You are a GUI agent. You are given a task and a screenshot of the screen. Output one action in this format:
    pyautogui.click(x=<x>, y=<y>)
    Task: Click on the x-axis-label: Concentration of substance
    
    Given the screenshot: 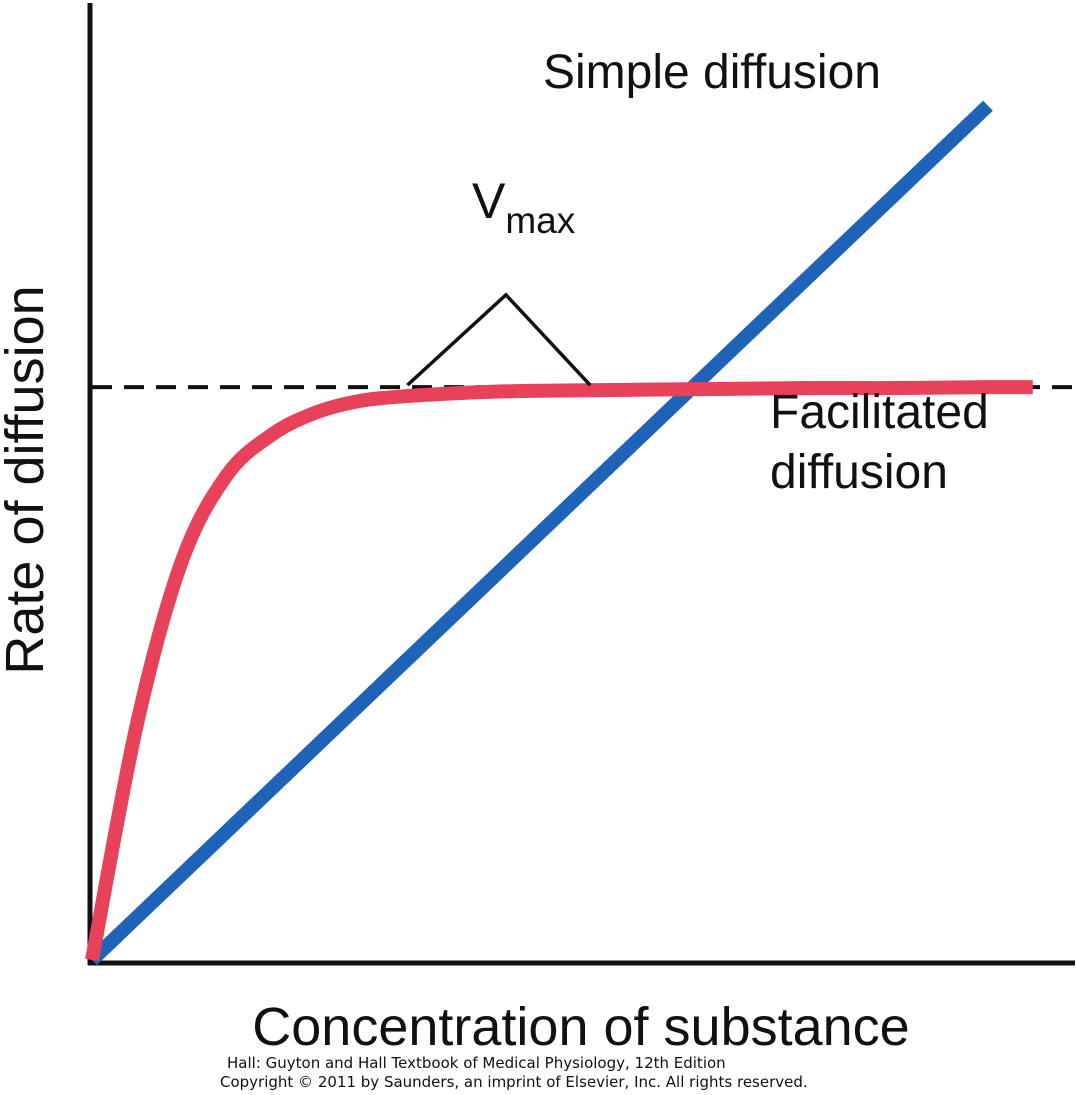 What is the action you would take?
    pyautogui.click(x=580, y=1027)
    